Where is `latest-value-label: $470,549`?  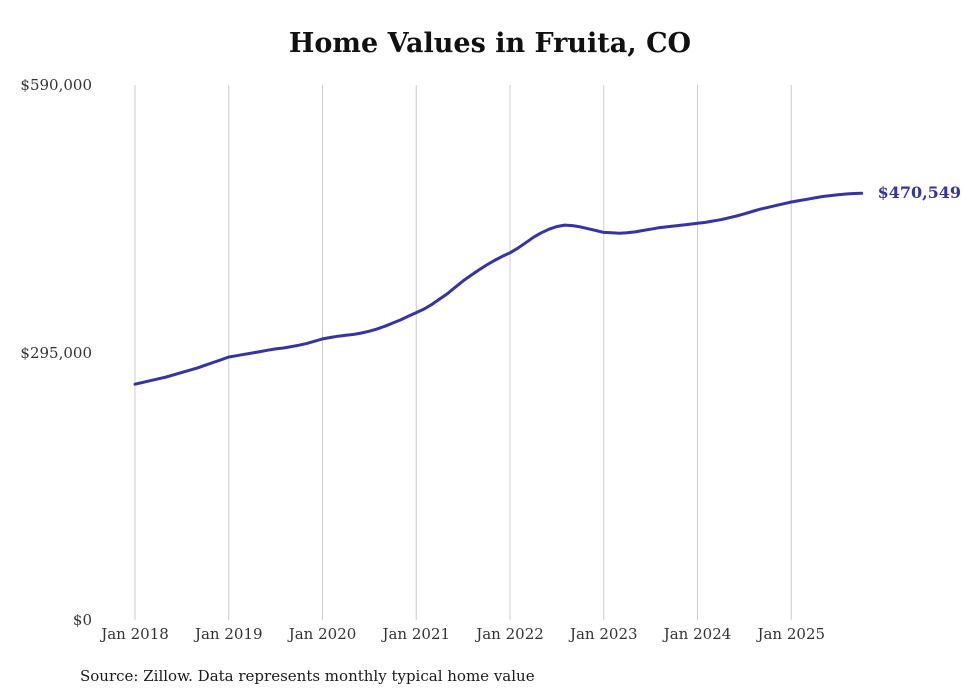 latest-value-label: $470,549 is located at coordinates (919, 193).